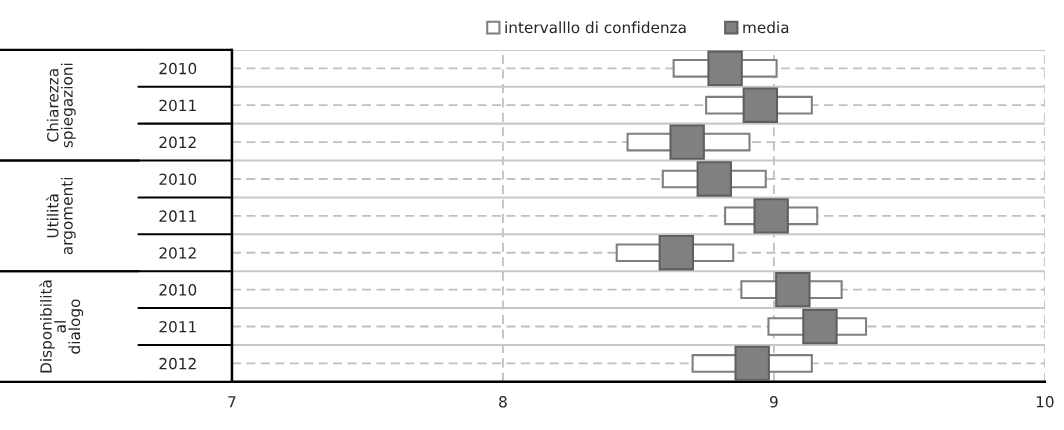 The width and height of the screenshot is (1064, 430). Describe the element at coordinates (503, 402) in the screenshot. I see `x-tick-label: 8` at that location.